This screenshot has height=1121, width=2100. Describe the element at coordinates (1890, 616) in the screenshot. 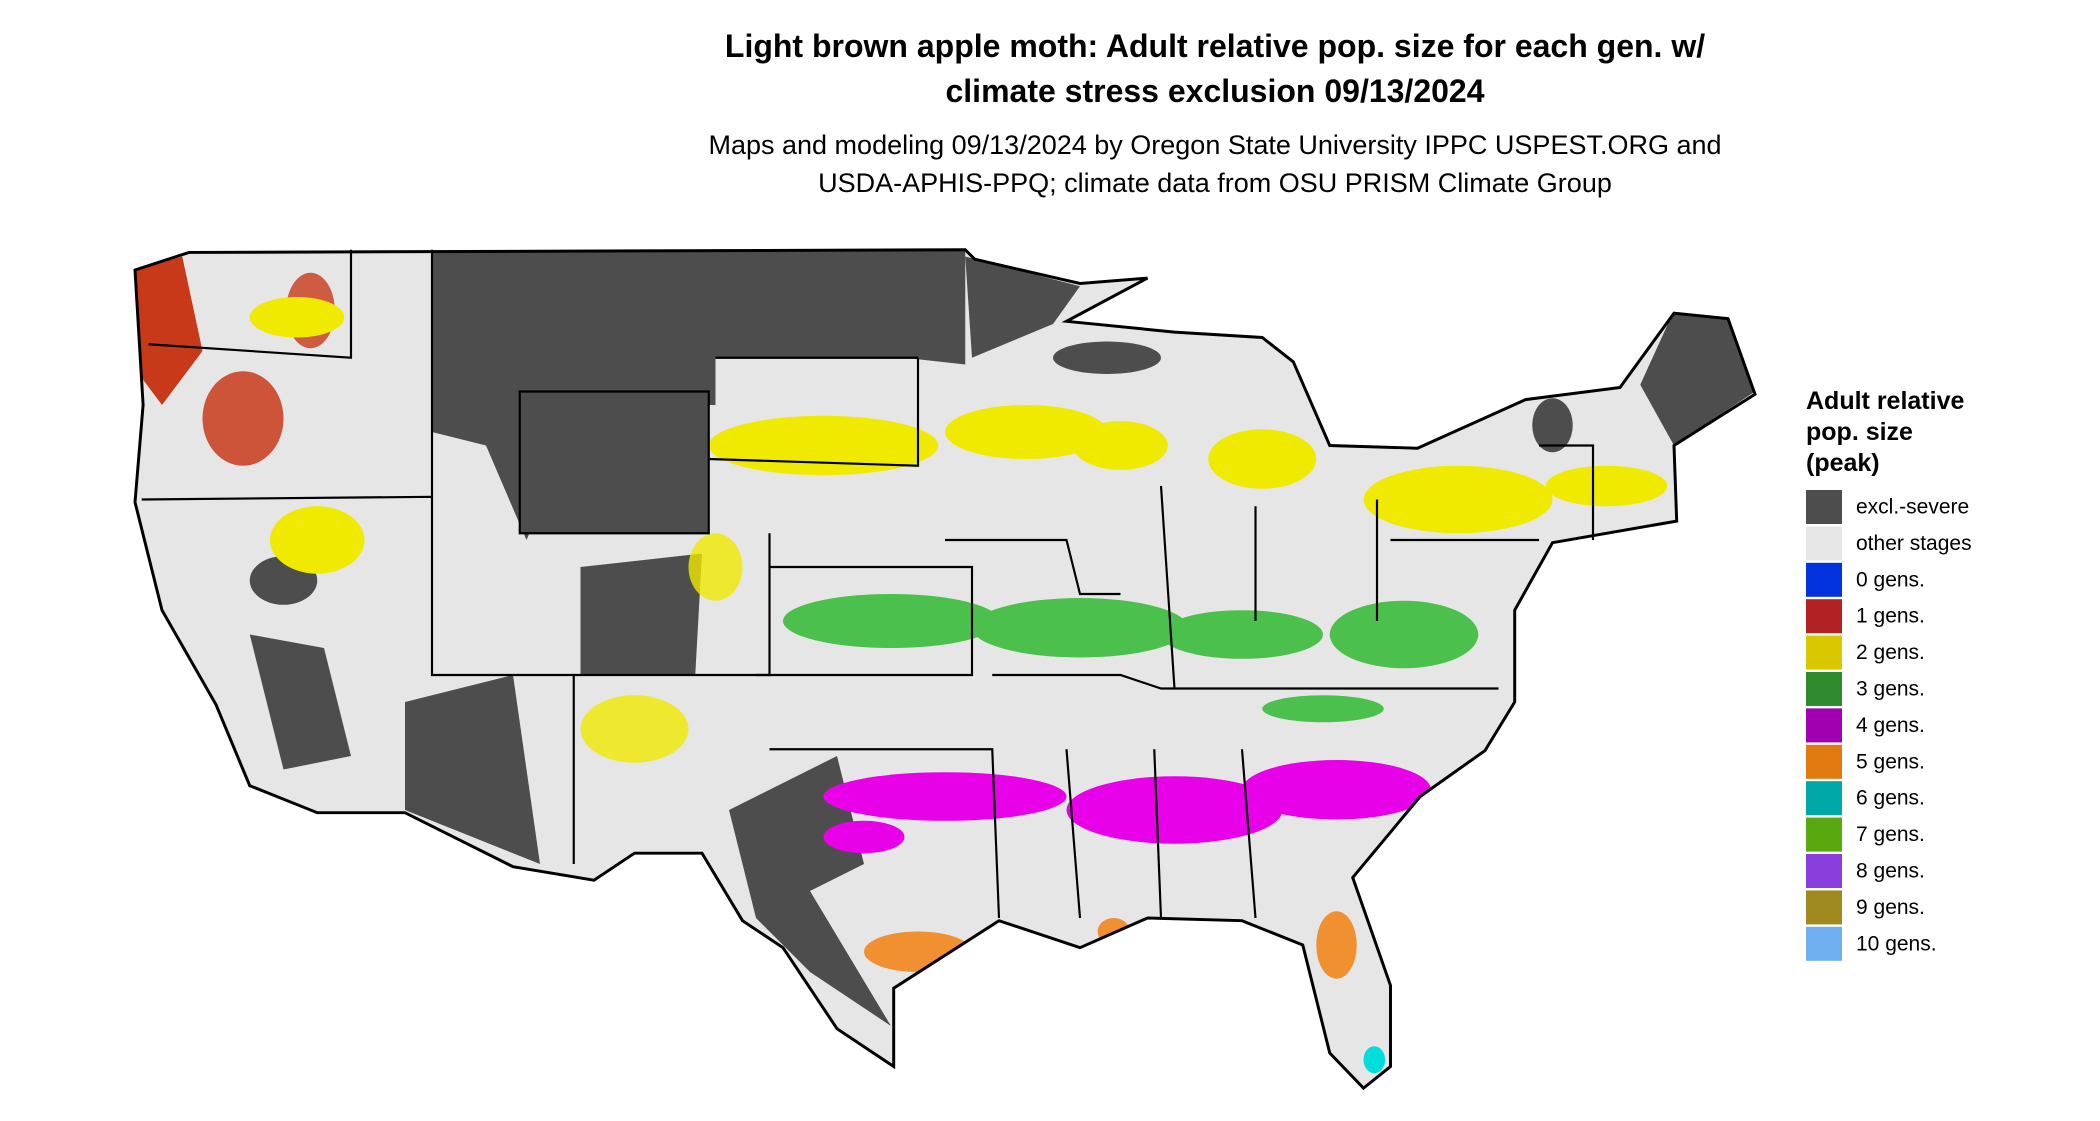

I see `legend-label: 1 gens.` at that location.